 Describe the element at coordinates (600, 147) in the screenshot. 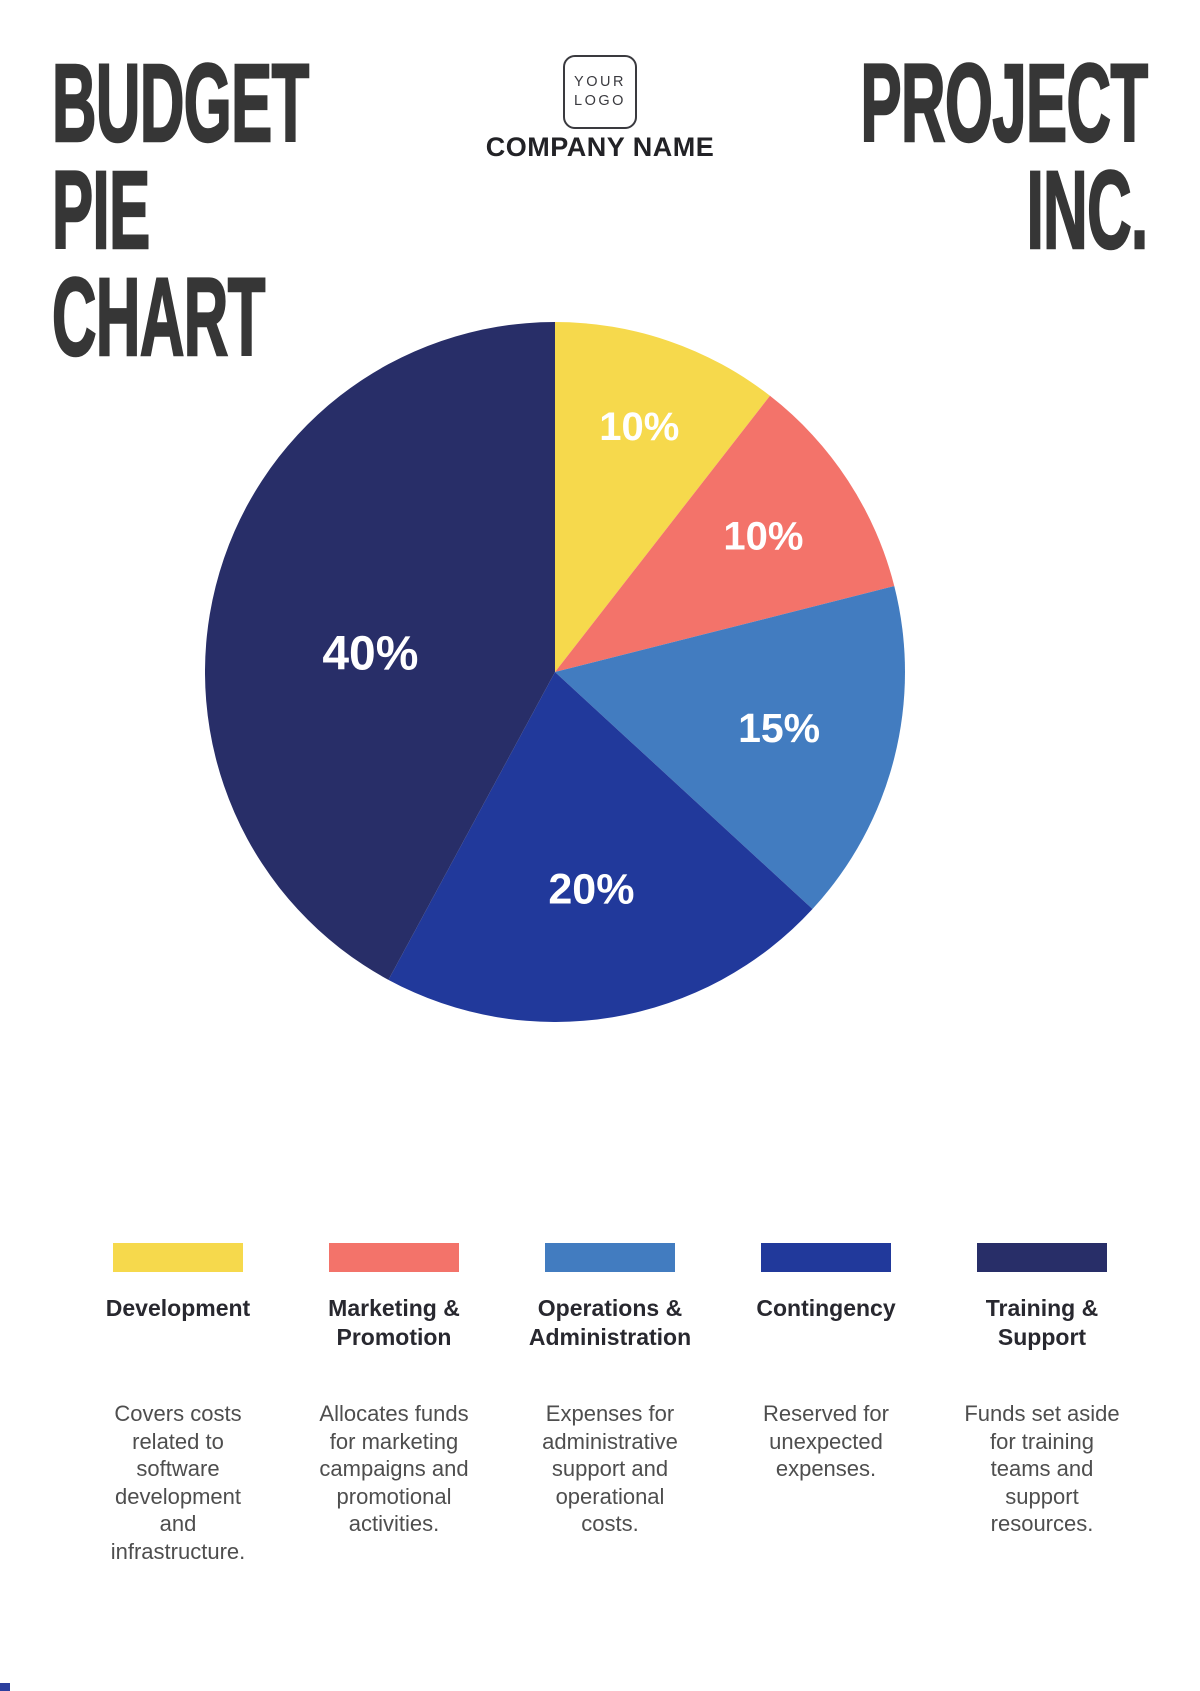

I see `company-name: COMPANY NAME` at that location.